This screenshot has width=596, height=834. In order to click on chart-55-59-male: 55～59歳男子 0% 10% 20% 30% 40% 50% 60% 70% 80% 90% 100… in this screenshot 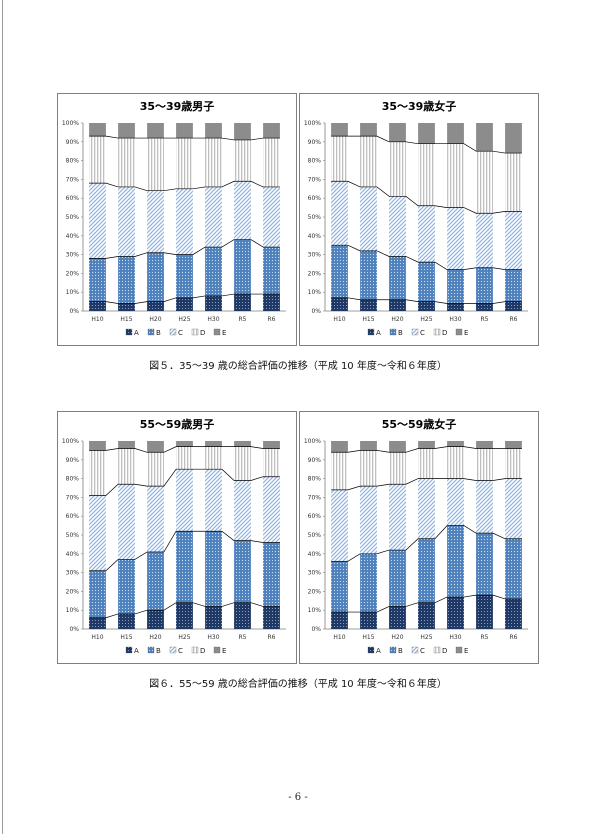, I will do `click(177, 537)`.